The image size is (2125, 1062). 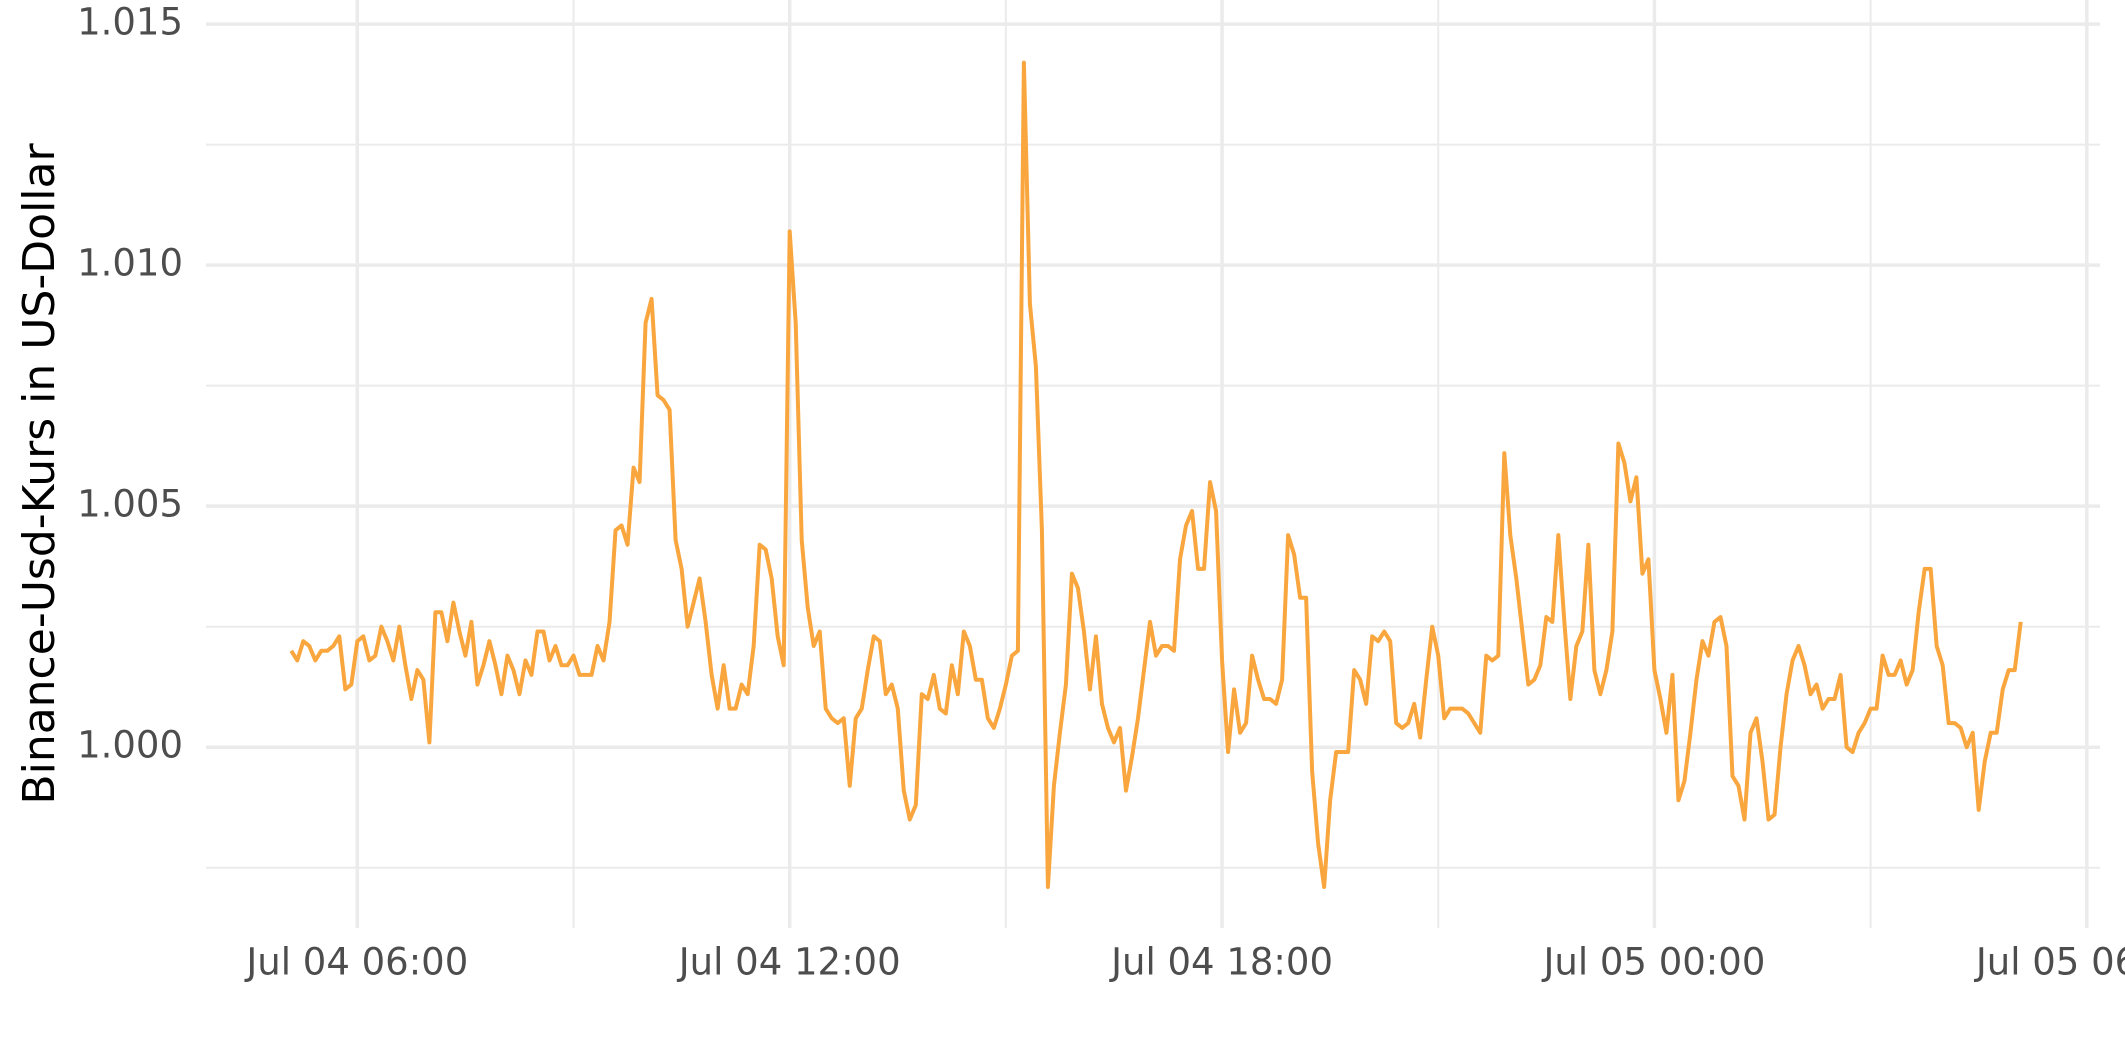 What do you see at coordinates (1653, 962) in the screenshot?
I see `x-tick-label: Jul 05 00:00` at bounding box center [1653, 962].